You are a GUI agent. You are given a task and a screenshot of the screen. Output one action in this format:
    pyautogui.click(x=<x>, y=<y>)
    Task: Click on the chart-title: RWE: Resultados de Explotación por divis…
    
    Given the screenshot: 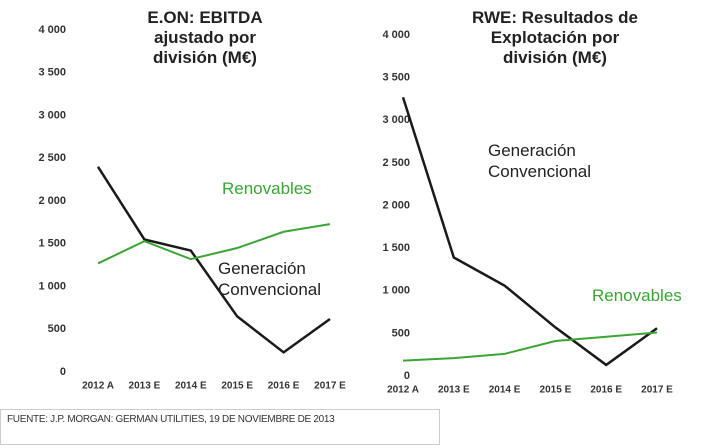 What is the action you would take?
    pyautogui.click(x=555, y=37)
    